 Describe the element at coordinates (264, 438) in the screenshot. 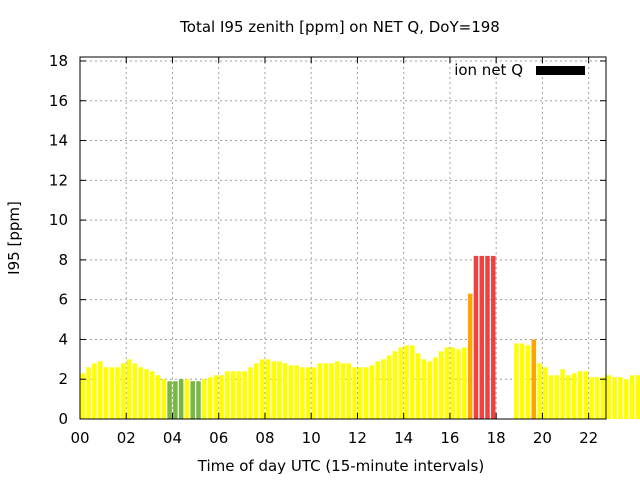

I see `x-tick-label: 08` at that location.